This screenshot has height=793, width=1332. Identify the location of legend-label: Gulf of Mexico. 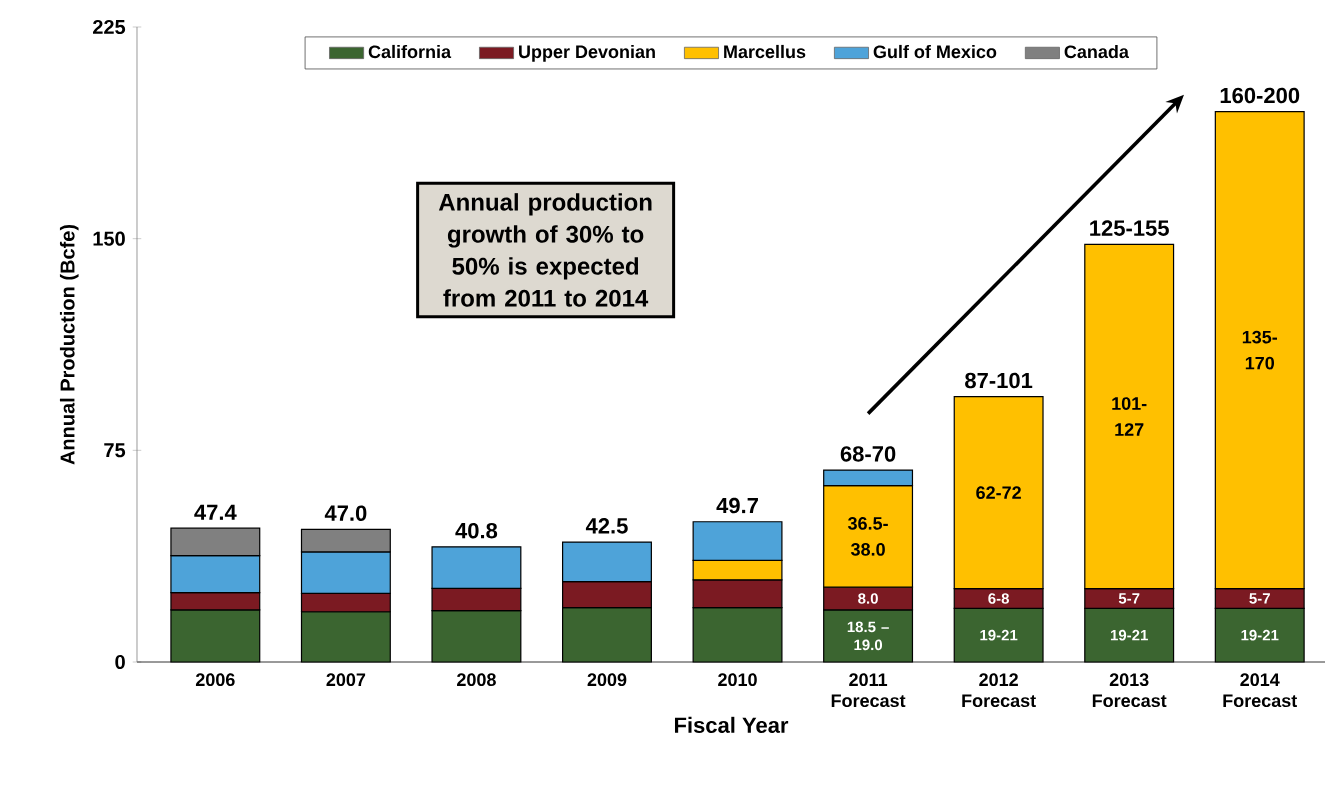
(935, 51).